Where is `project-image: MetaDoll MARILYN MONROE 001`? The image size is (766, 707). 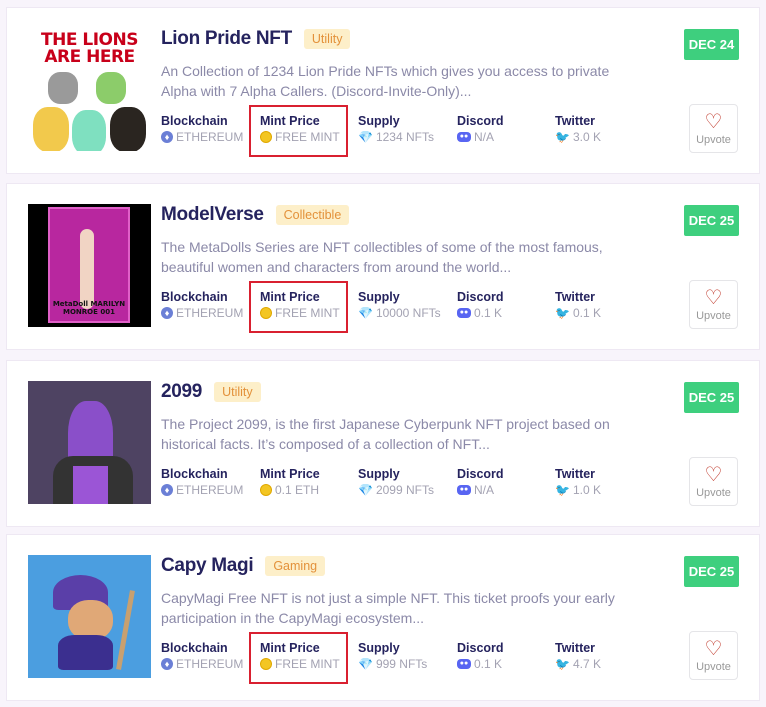 project-image: MetaDoll MARILYN MONROE 001 is located at coordinates (89, 265).